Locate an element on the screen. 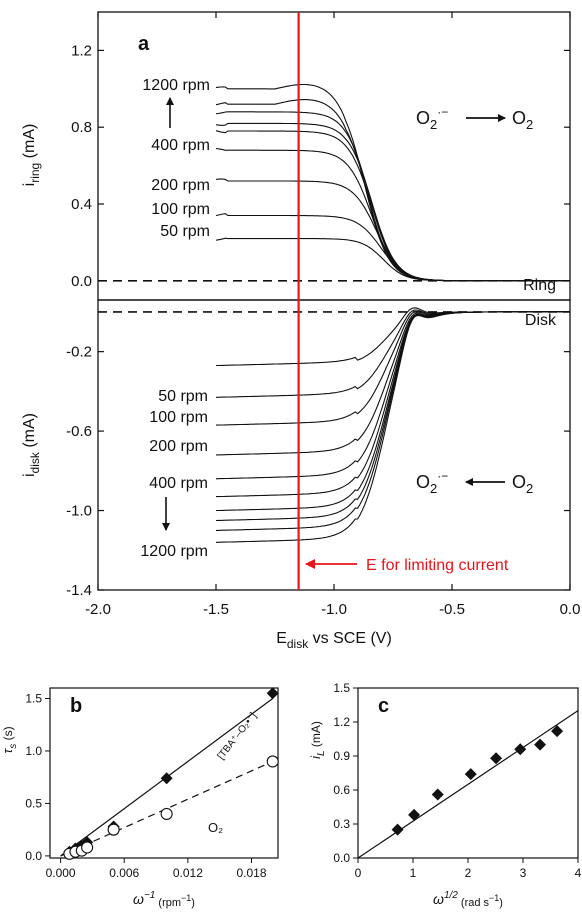  x-axis-label: Edisk vs SCE (V) is located at coordinates (334, 640).